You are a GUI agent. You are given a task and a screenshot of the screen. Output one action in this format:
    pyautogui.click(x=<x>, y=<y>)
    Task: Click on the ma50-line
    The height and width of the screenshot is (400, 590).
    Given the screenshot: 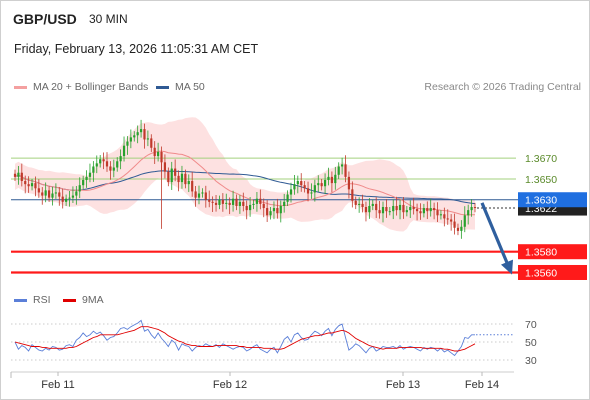 What is the action you would take?
    pyautogui.click(x=245, y=187)
    